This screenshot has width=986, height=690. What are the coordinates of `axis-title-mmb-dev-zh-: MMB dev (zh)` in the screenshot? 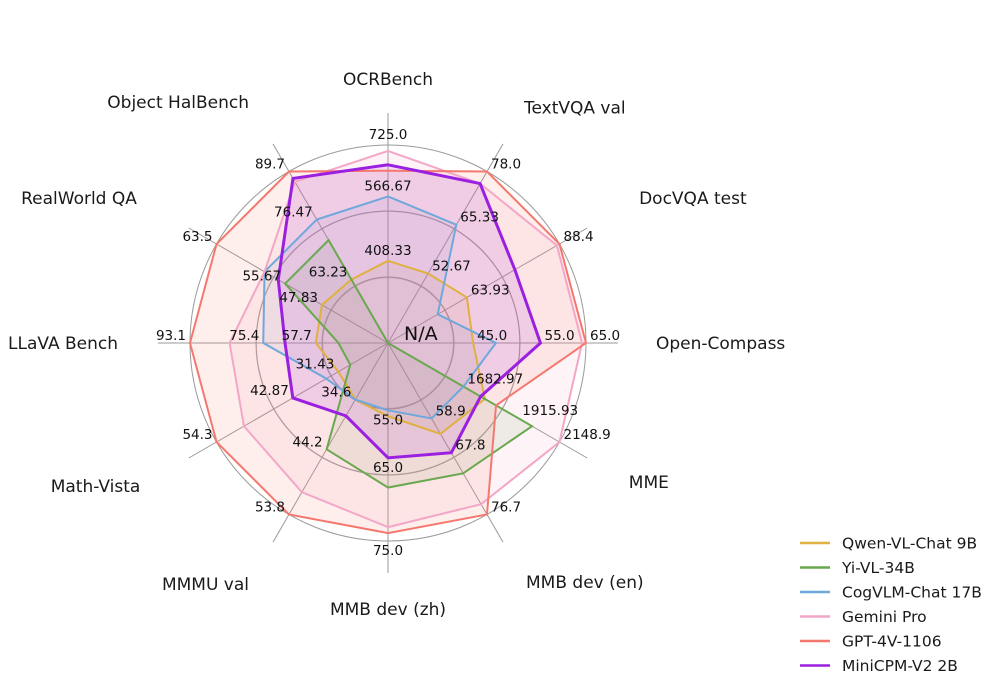 It's located at (388, 610).